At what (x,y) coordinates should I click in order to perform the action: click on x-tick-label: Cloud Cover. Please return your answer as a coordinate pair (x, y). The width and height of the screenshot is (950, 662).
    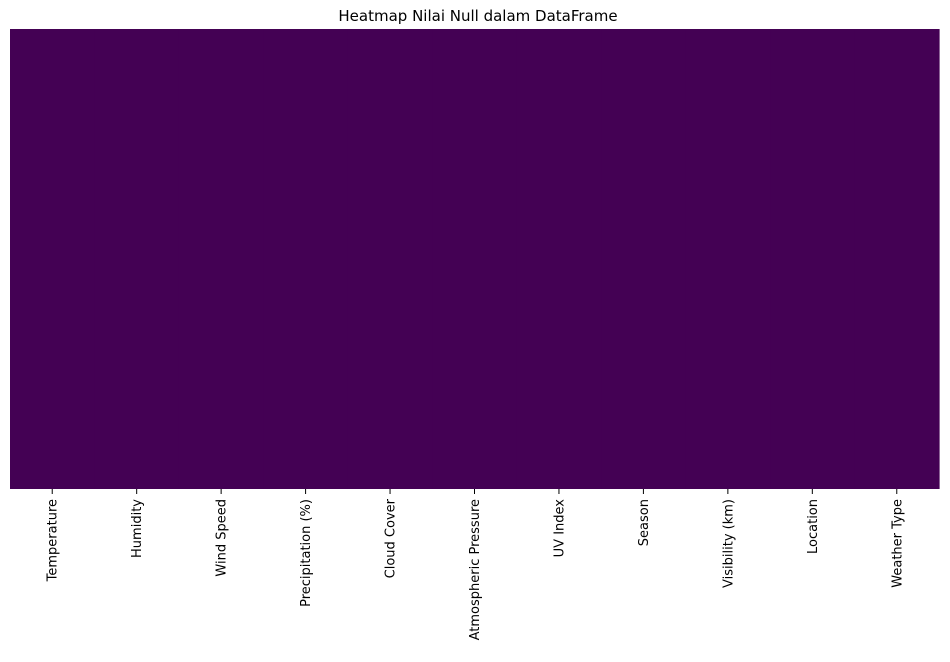
    Looking at the image, I should click on (391, 538).